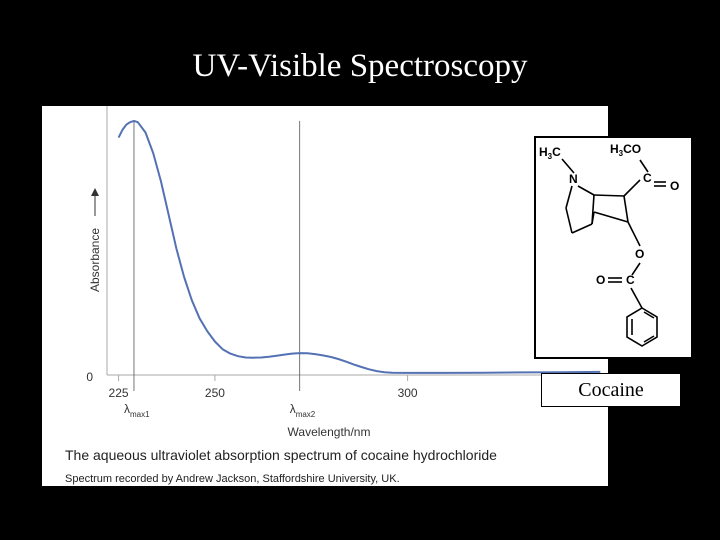  I want to click on x-tick-label: 225, so click(119, 393).